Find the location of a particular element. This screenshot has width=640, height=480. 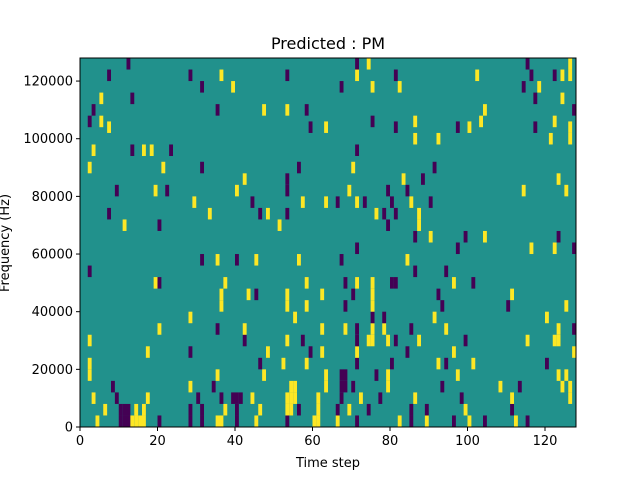

x-tick-label: 80 is located at coordinates (390, 441).